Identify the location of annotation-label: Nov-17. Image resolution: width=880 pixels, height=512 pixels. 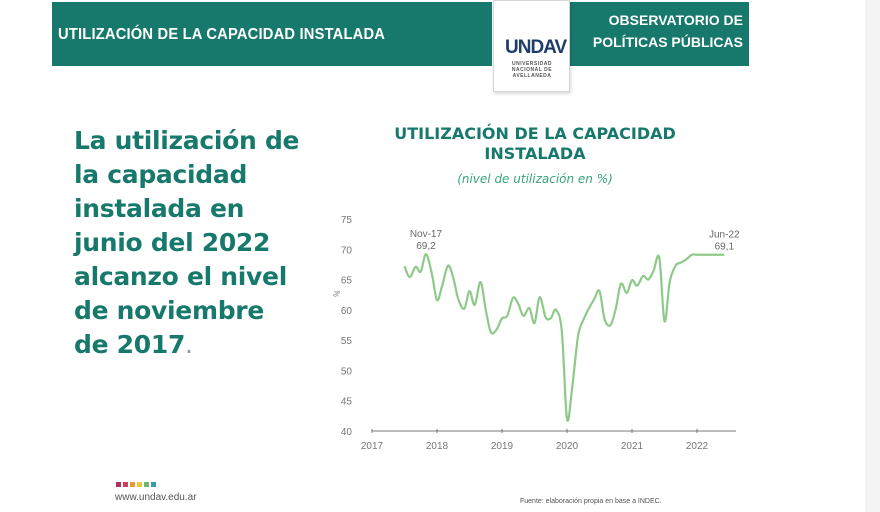
(426, 234).